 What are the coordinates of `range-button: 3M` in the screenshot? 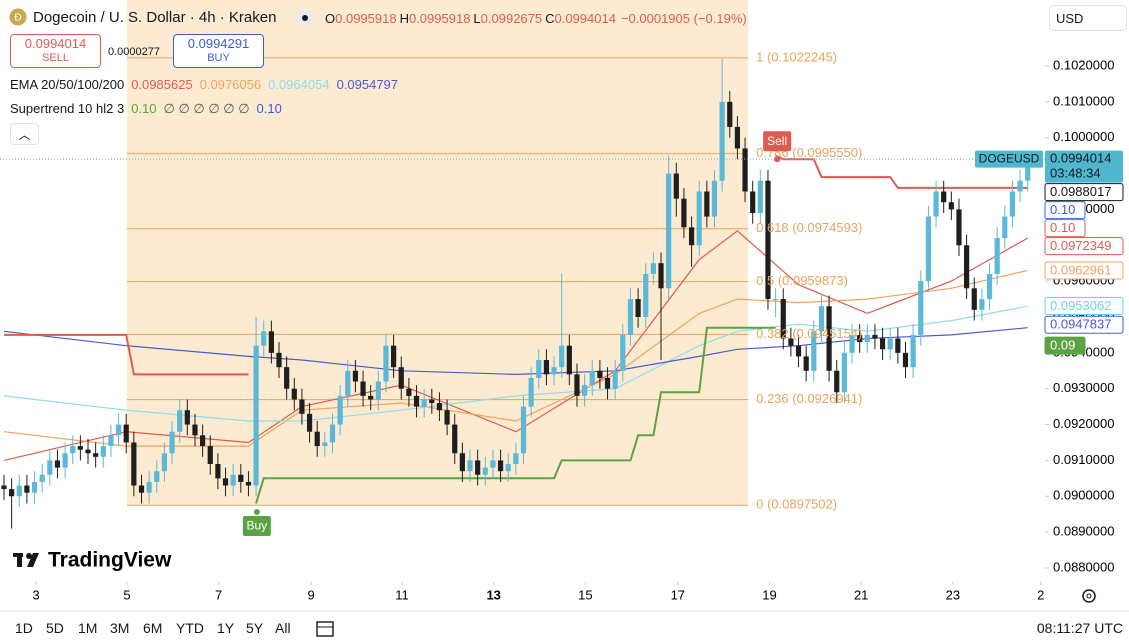 It's located at (120, 628).